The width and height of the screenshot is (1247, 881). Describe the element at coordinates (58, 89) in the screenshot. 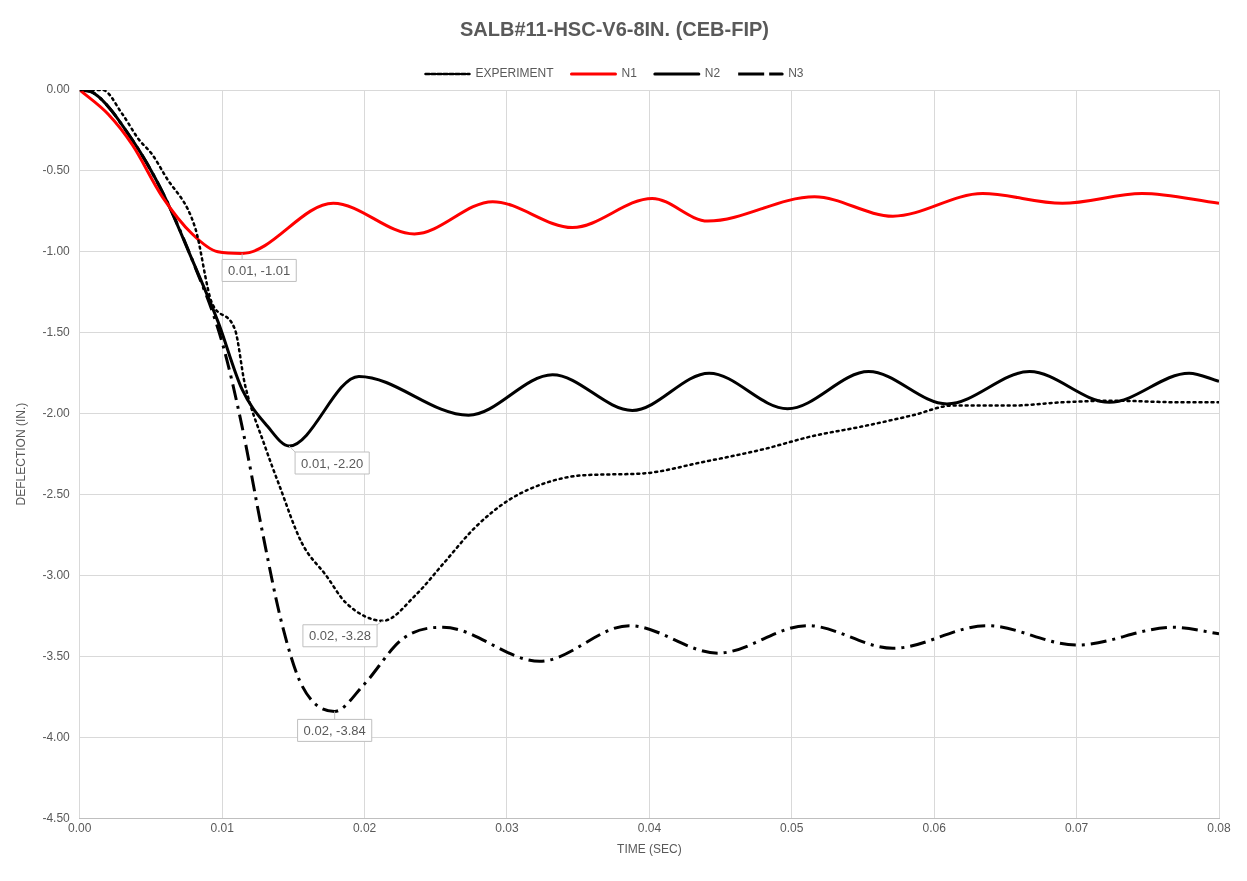

I see `y-tick-label: 0.00` at that location.